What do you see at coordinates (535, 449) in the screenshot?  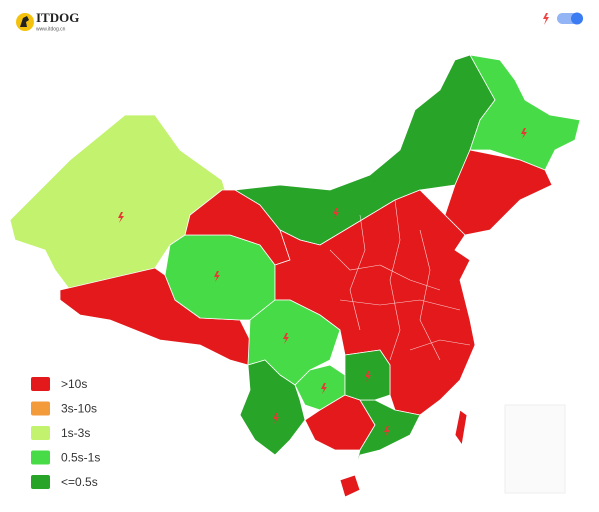 I see `inset-box` at bounding box center [535, 449].